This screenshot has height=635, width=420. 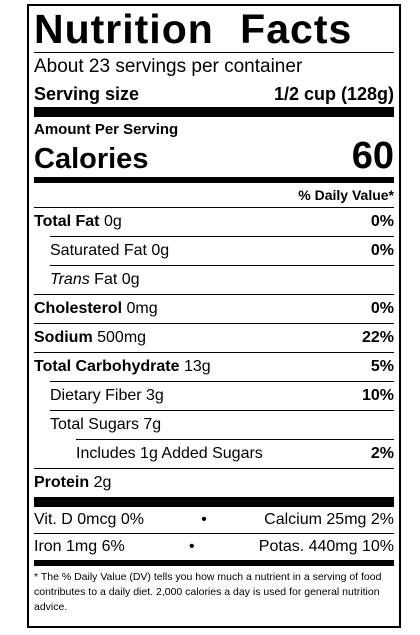 I want to click on nutrient: Includes 1g Added Sugars, so click(x=169, y=454).